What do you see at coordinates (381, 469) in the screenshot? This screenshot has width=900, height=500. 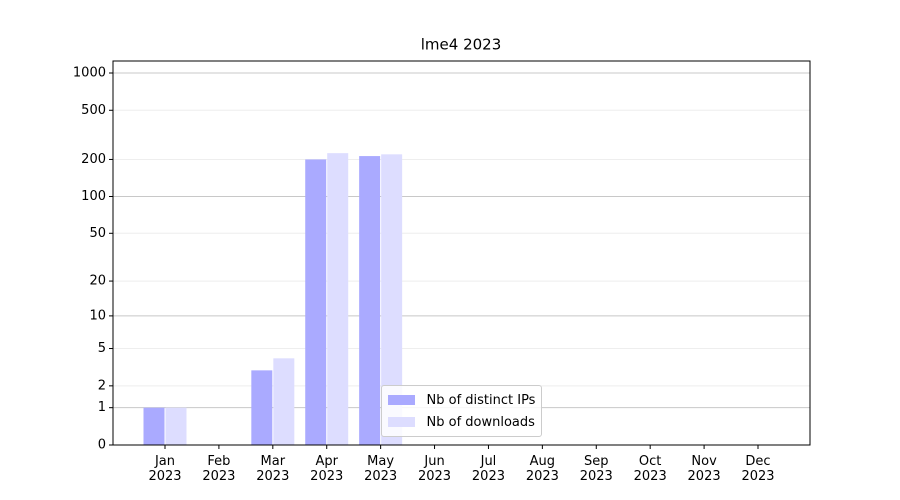 I see `x-tick-label: May 2023` at bounding box center [381, 469].